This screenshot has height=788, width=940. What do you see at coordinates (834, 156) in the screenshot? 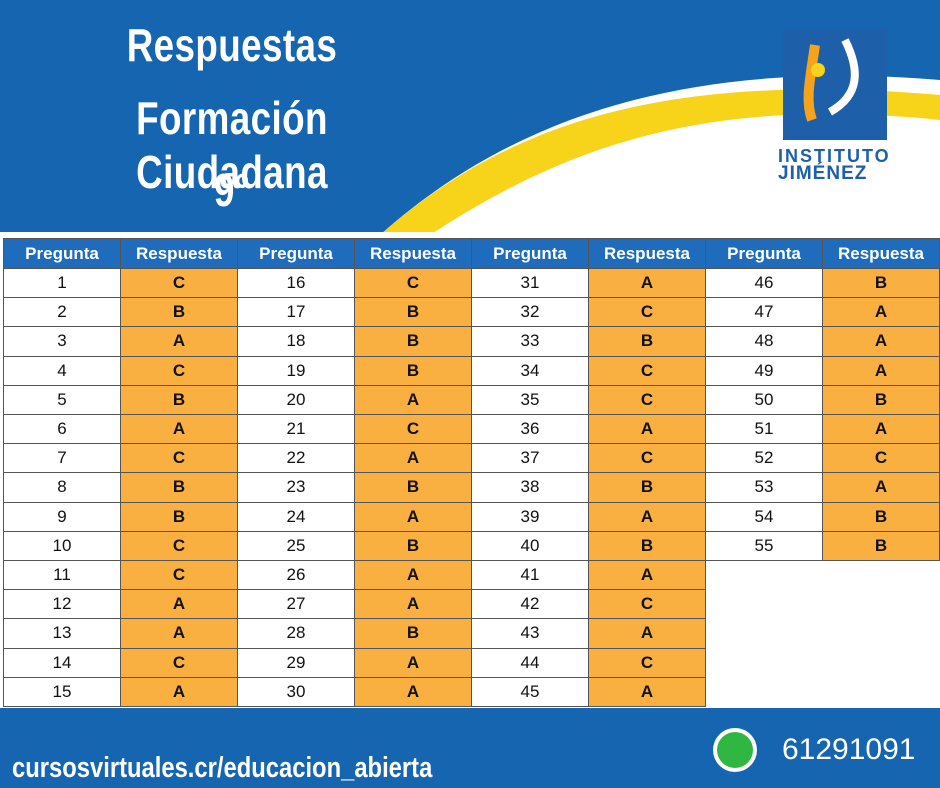
I see `logo-text: INSTITUTO` at bounding box center [834, 156].